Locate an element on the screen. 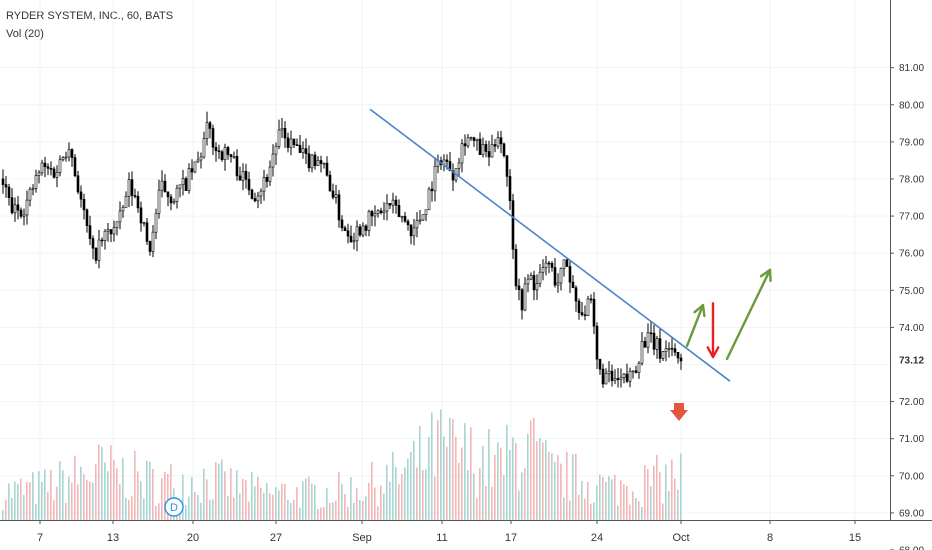  earnings-arrow-icon is located at coordinates (679, 412).